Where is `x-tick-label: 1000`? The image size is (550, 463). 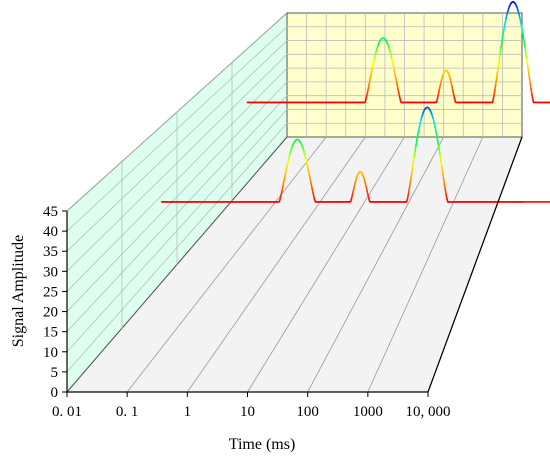 x-tick-label: 1000 is located at coordinates (368, 412).